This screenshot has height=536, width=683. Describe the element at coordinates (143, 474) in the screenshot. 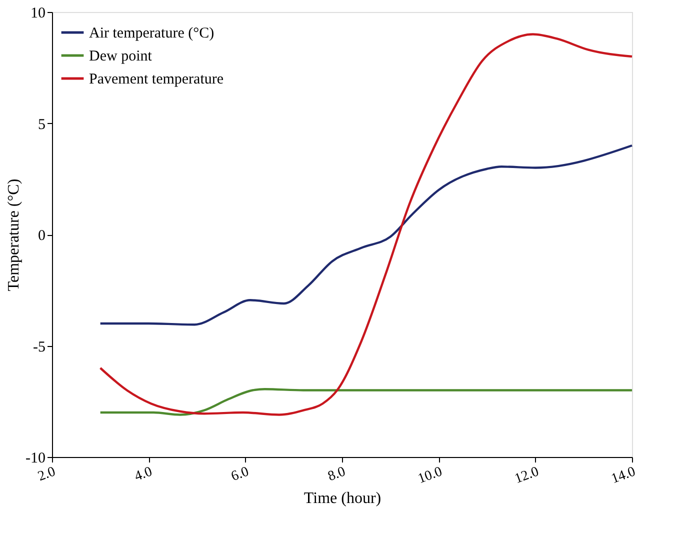

I see `x-tick-label: 4.0` at that location.